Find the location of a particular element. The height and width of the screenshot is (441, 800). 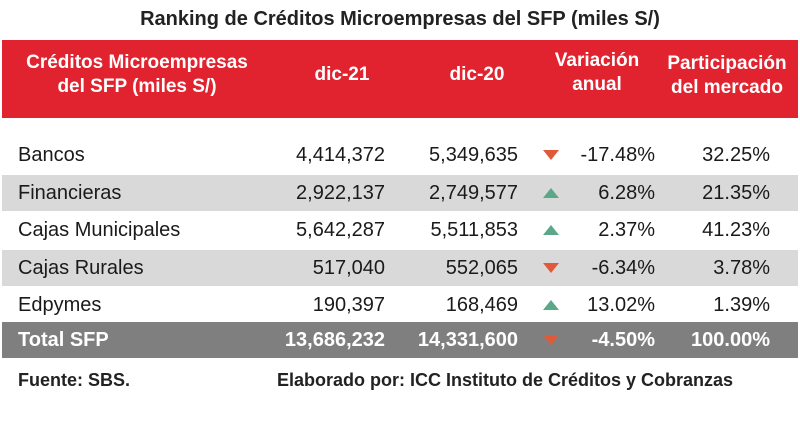

row-dic21: 517,040 is located at coordinates (348, 267).